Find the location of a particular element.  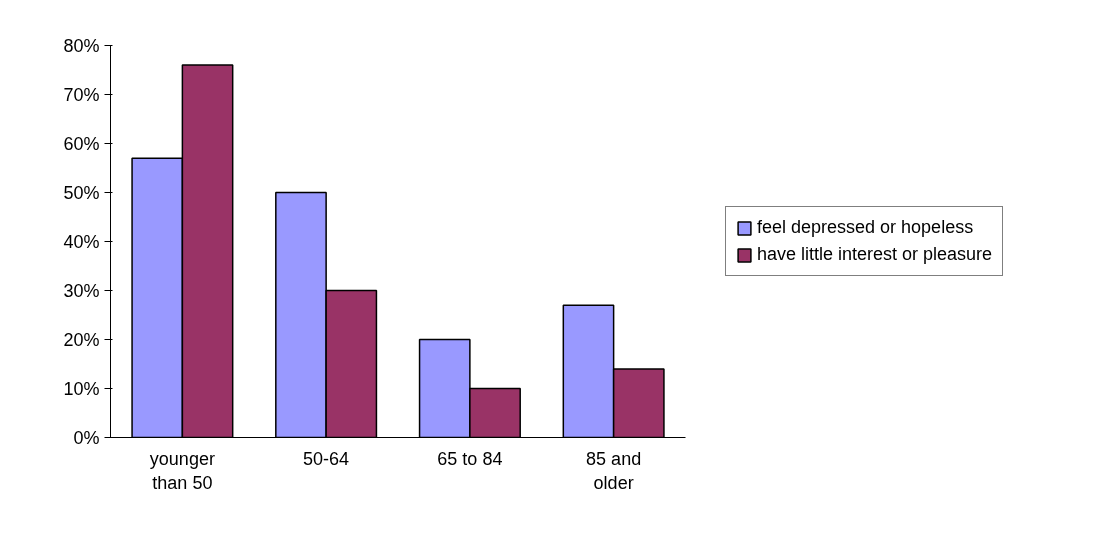

y-tick-label: 60% is located at coordinates (81, 143).